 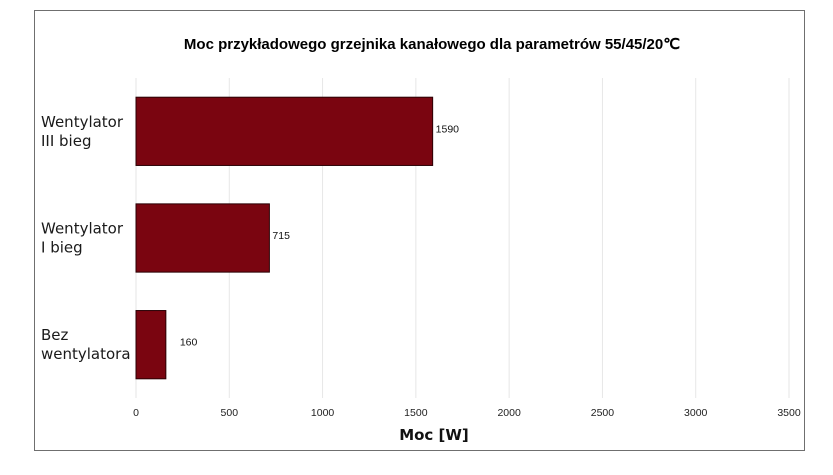 I want to click on data-label: 160, so click(x=189, y=343).